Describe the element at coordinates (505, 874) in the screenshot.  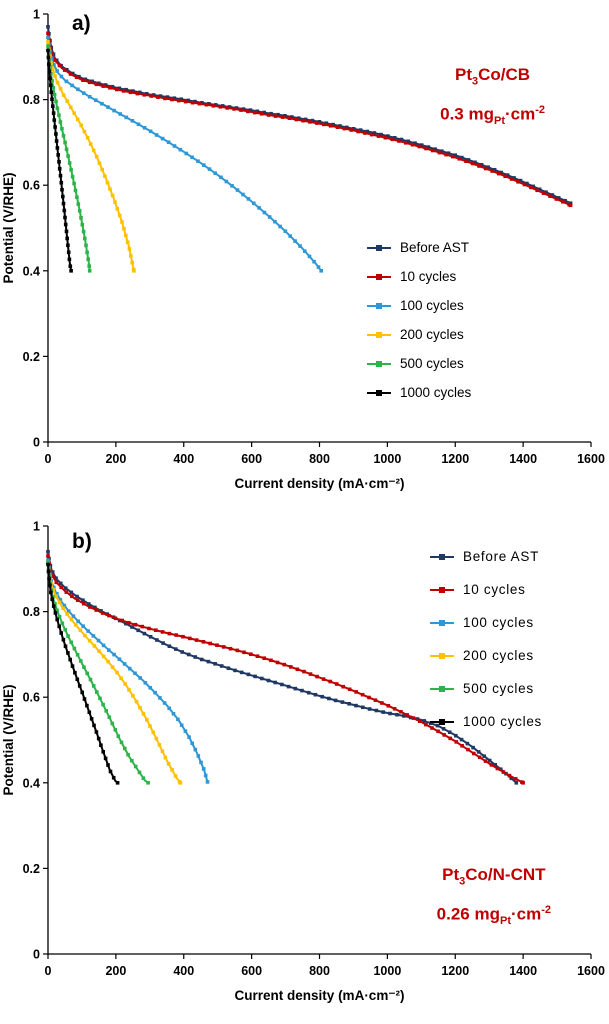
I see `text-part: Co/N-CNT` at that location.